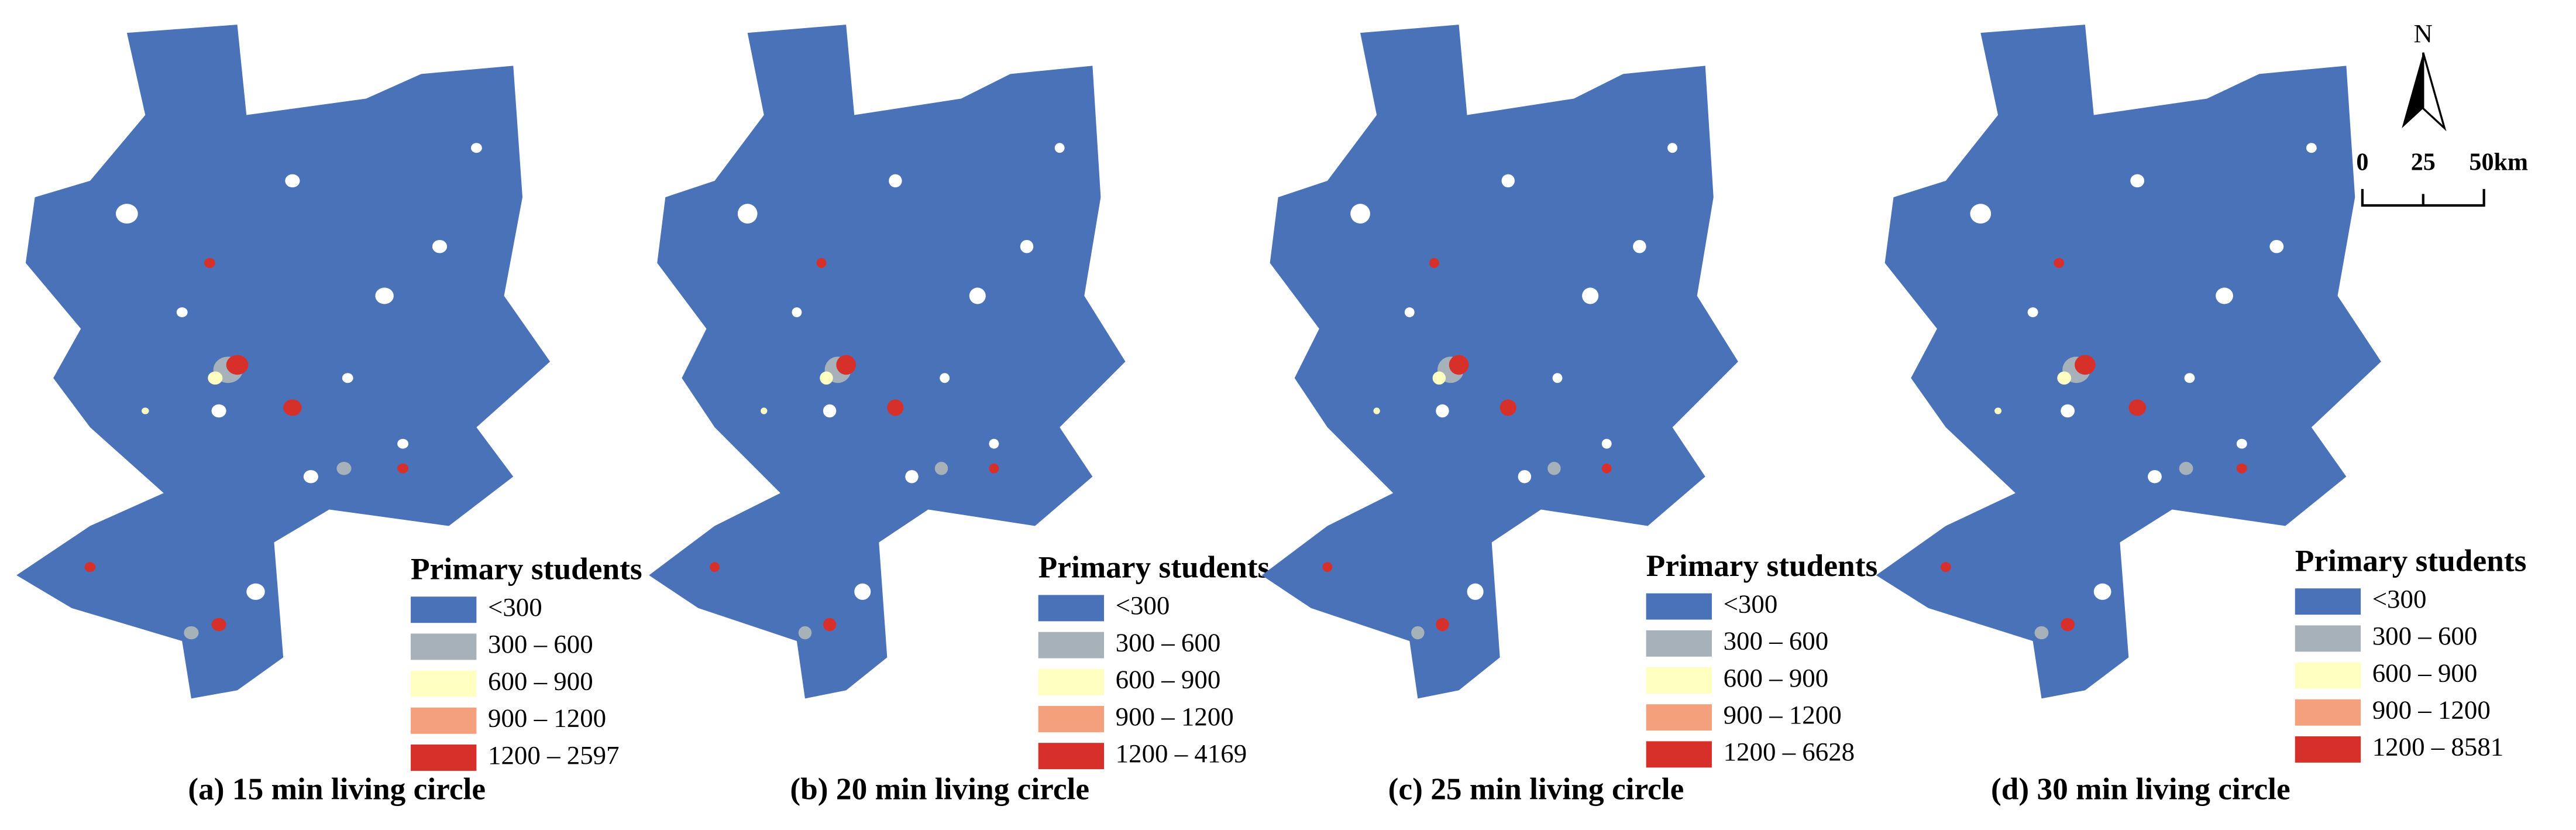 The width and height of the screenshot is (2576, 830). I want to click on caption: (a) 15 min living circle, so click(337, 789).